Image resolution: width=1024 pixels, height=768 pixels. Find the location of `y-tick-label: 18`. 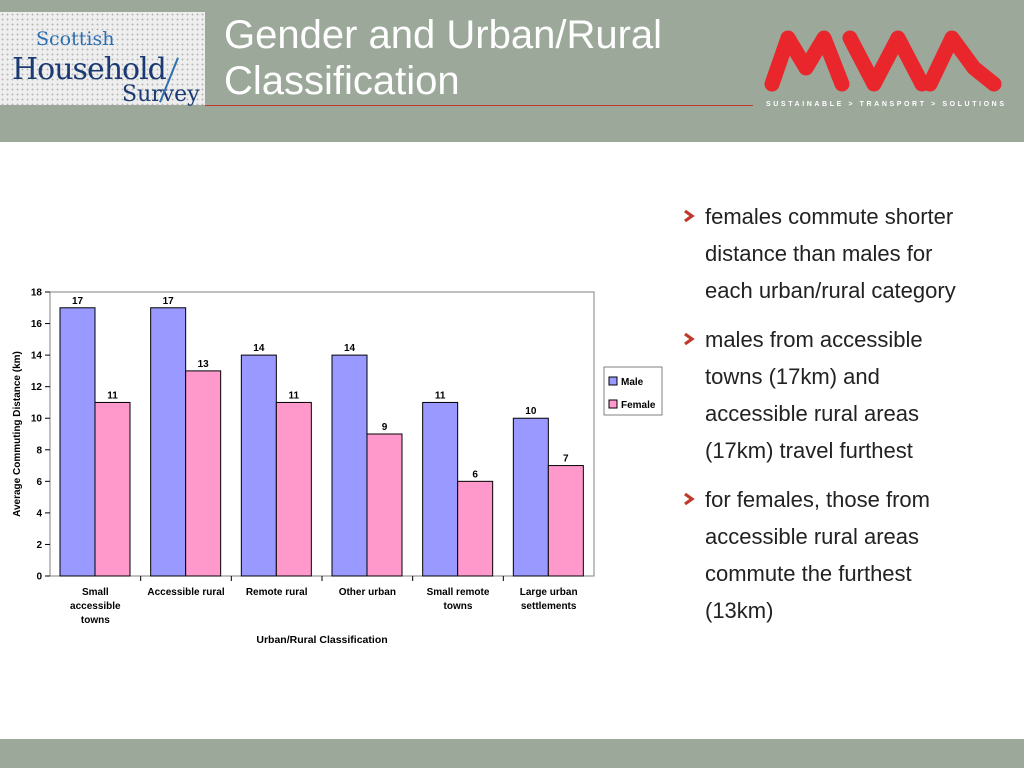

y-tick-label: 18 is located at coordinates (37, 293).